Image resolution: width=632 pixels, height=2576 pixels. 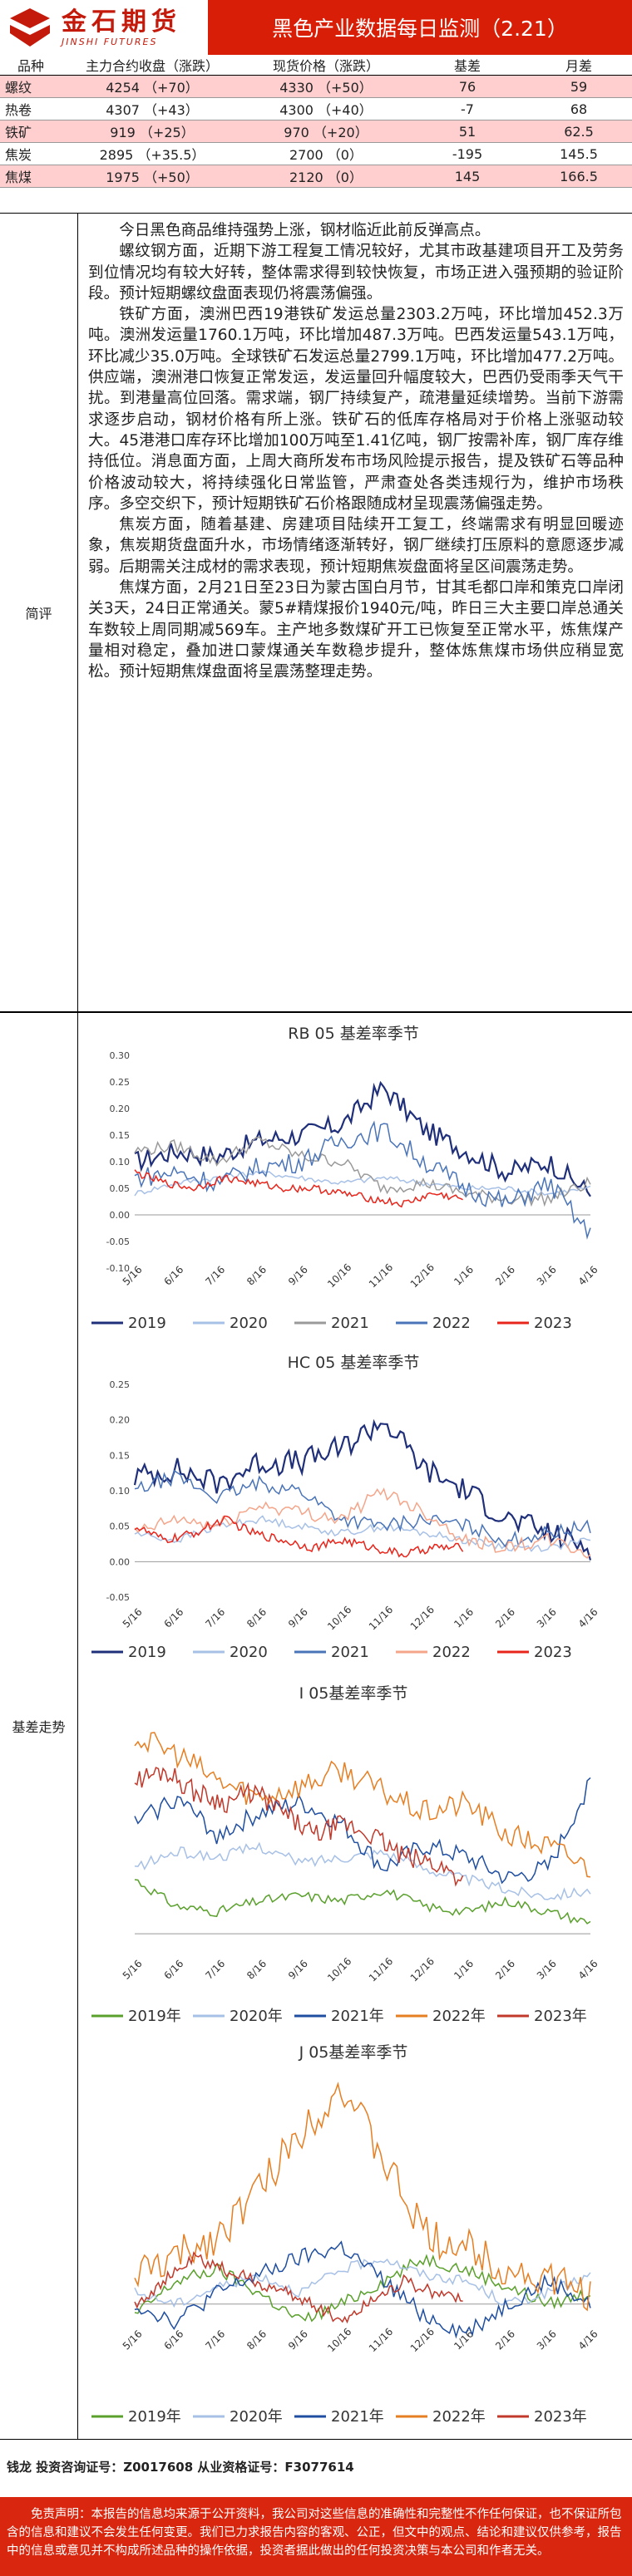 I want to click on comment-paragraph: 今日黑色商品维持强势上涨，钢材临近此前反弹高点。, so click(x=305, y=231).